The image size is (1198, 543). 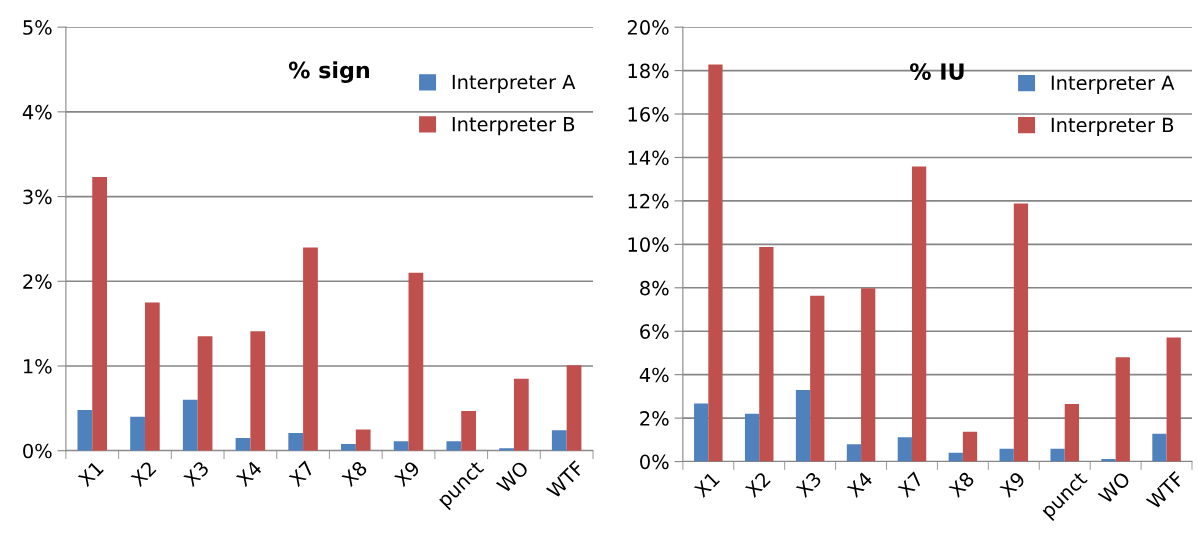 What do you see at coordinates (648, 158) in the screenshot?
I see `y-tick-label: 14%` at bounding box center [648, 158].